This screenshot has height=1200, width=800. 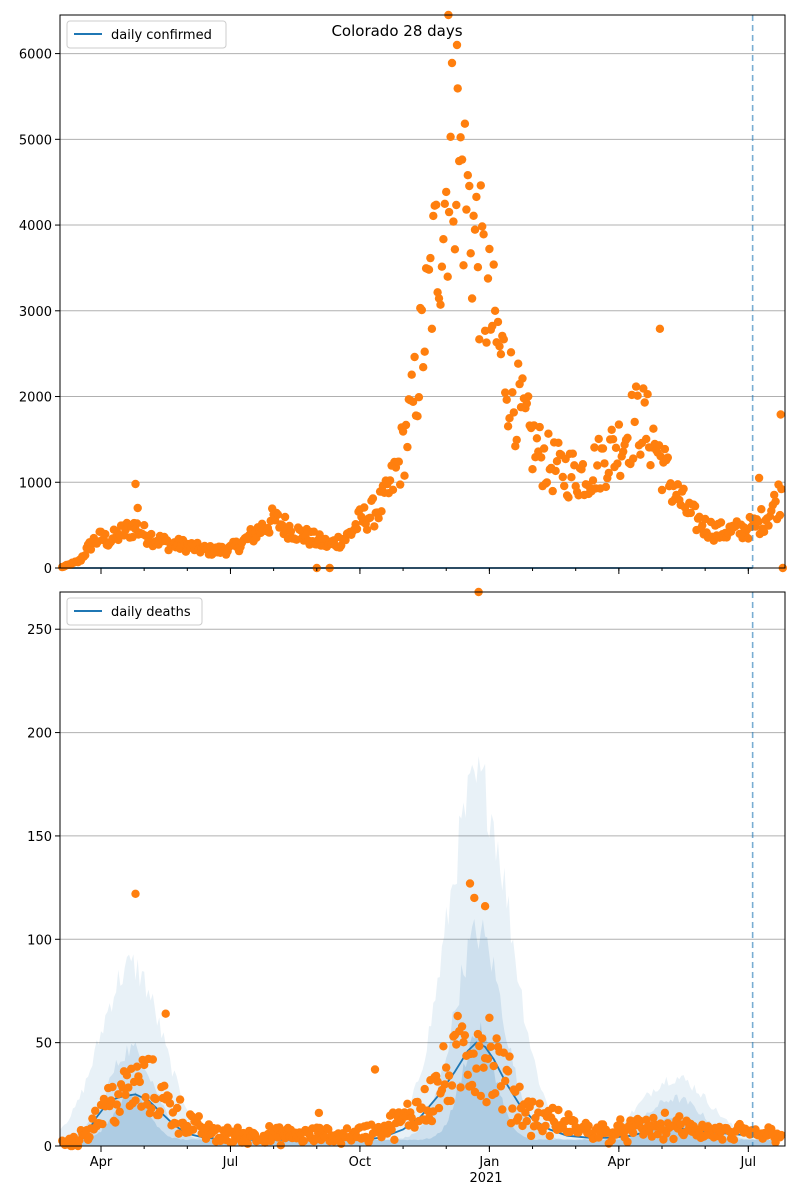 I want to click on y-tick-label: 2000, so click(x=35, y=398).